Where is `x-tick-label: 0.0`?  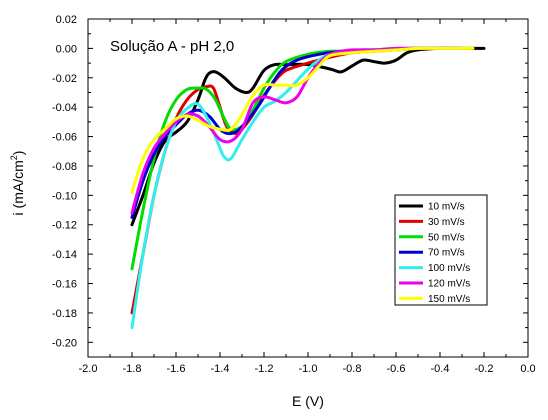 x-tick-label: 0.0 is located at coordinates (527, 369).